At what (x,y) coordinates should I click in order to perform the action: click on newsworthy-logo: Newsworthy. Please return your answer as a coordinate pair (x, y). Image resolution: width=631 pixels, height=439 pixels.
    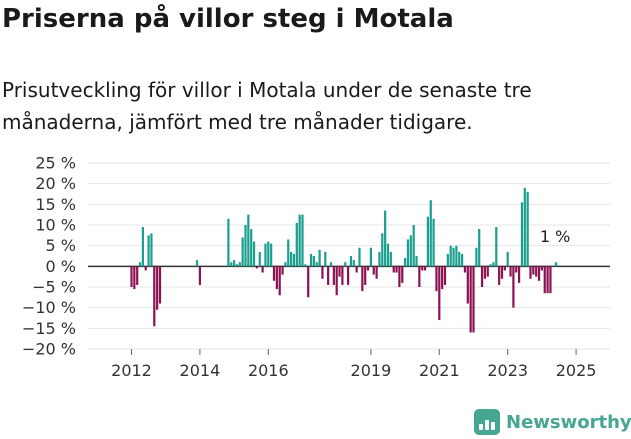
    Looking at the image, I should click on (552, 422).